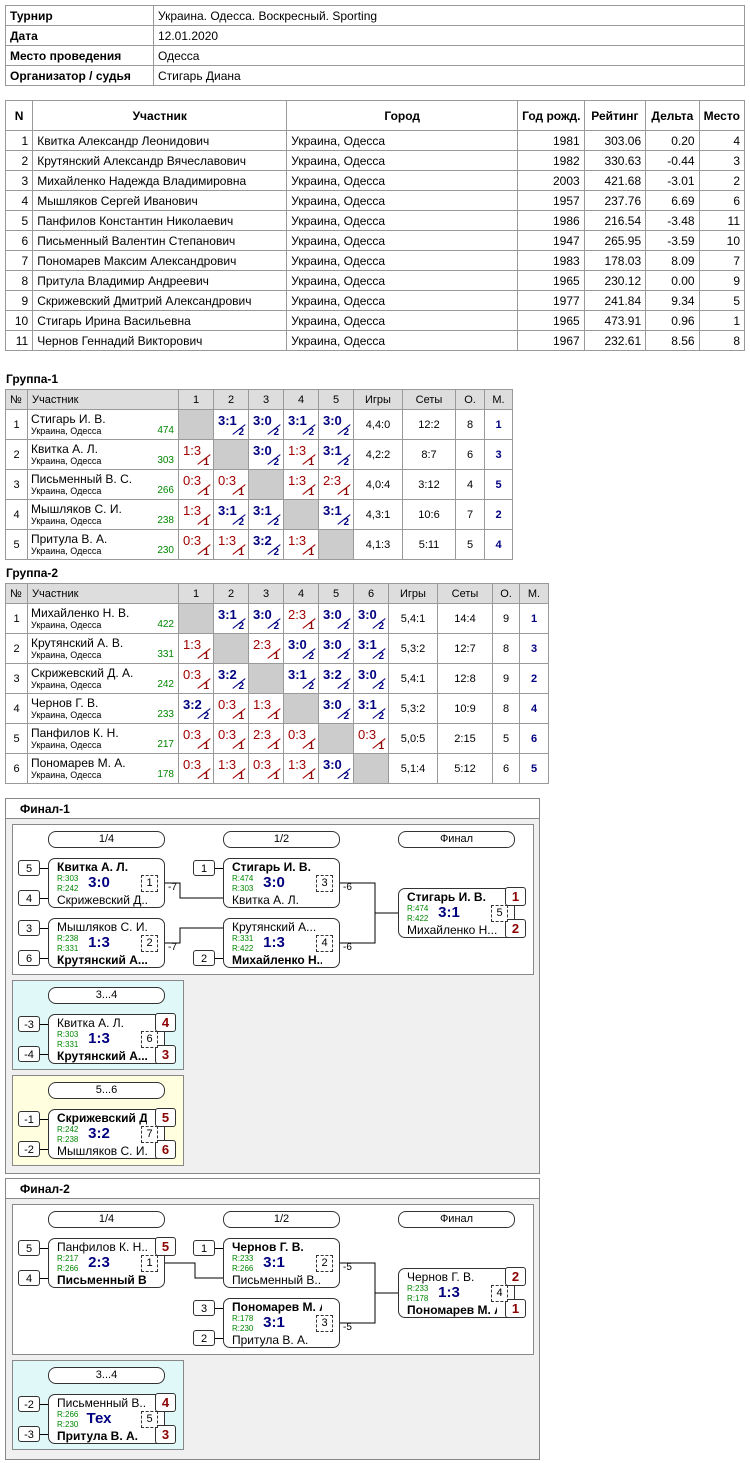 Image resolution: width=750 pixels, height=1463 pixels. I want to click on row-number: 3, so click(16, 678).